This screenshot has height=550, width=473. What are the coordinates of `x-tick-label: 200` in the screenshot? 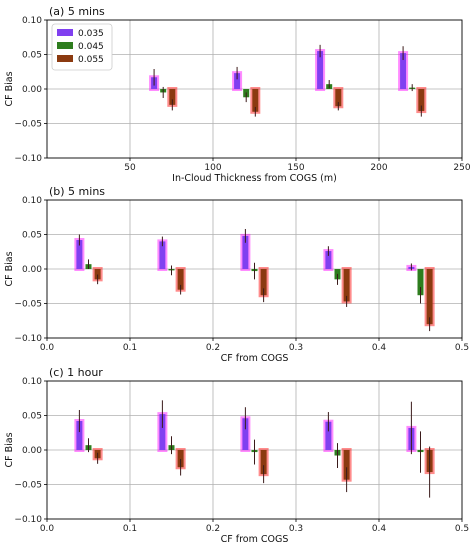 It's located at (378, 168).